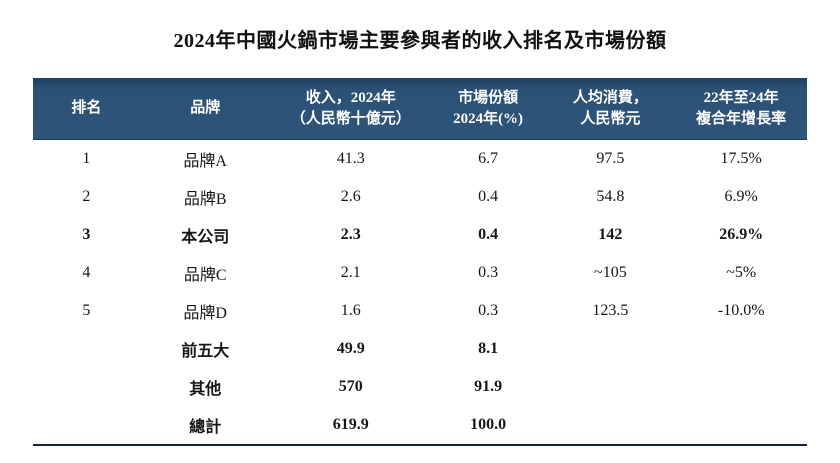  Describe the element at coordinates (488, 386) in the screenshot. I see `cell-share: 91.9` at that location.